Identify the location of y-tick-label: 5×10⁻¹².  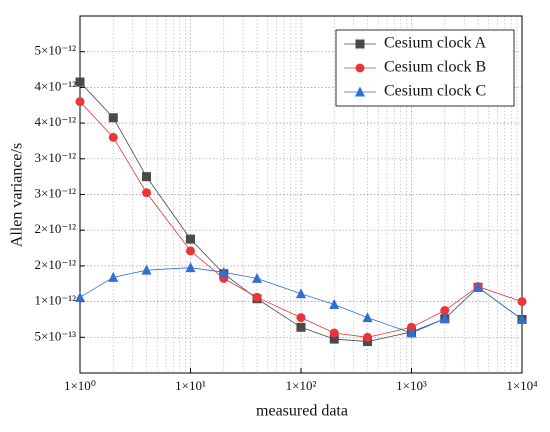
(56, 50).